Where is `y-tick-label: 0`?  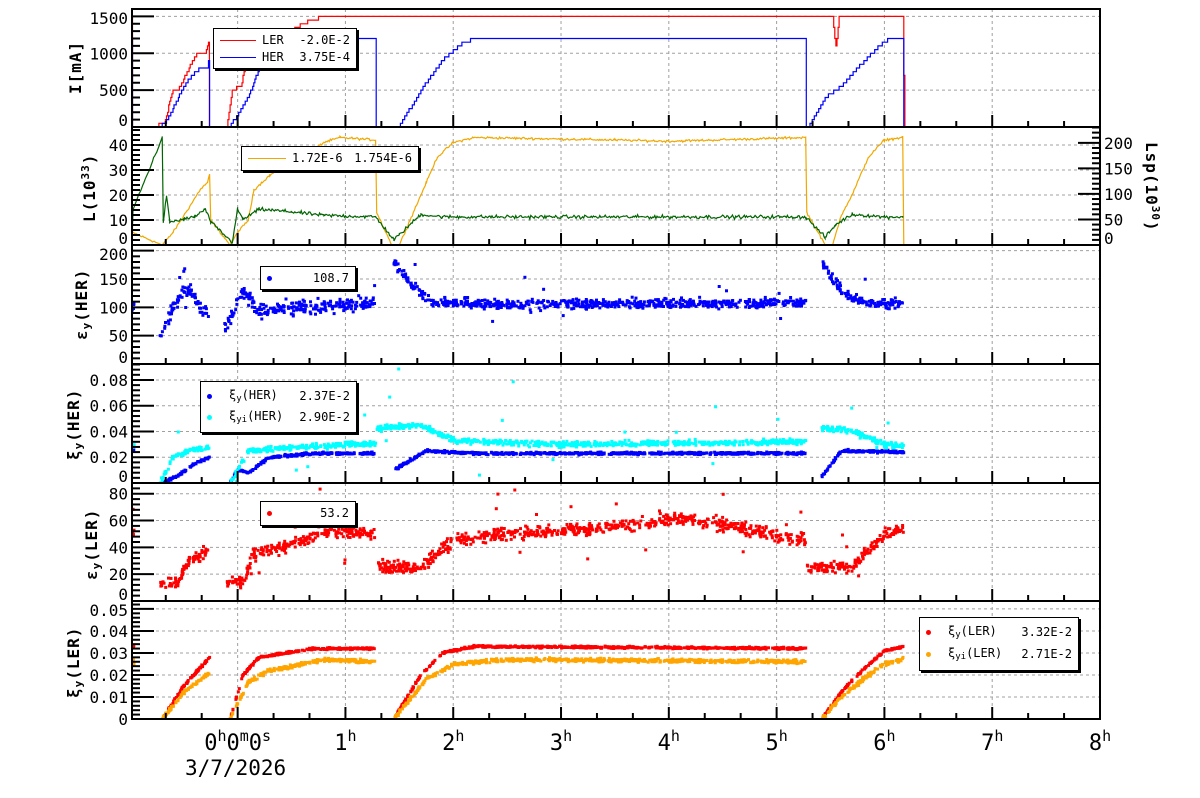
y-tick-label: 0 is located at coordinates (123, 357).